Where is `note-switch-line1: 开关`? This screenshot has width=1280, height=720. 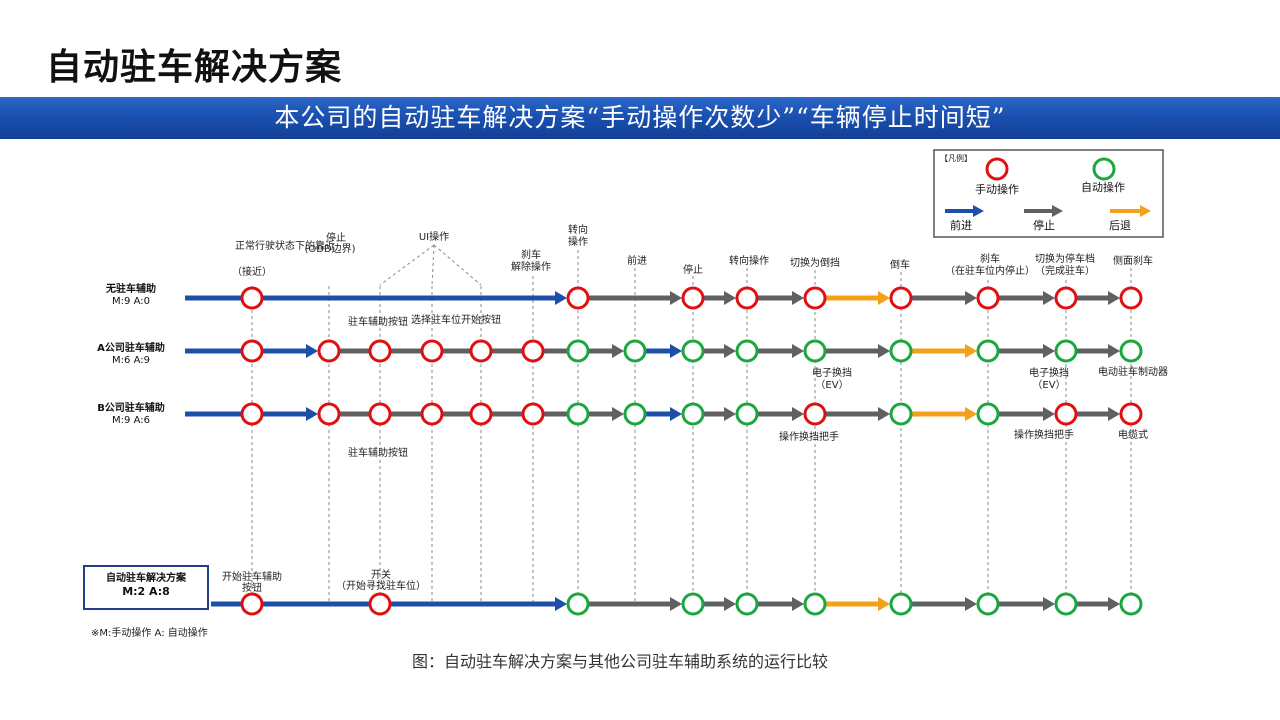 note-switch-line1: 开关 is located at coordinates (381, 574).